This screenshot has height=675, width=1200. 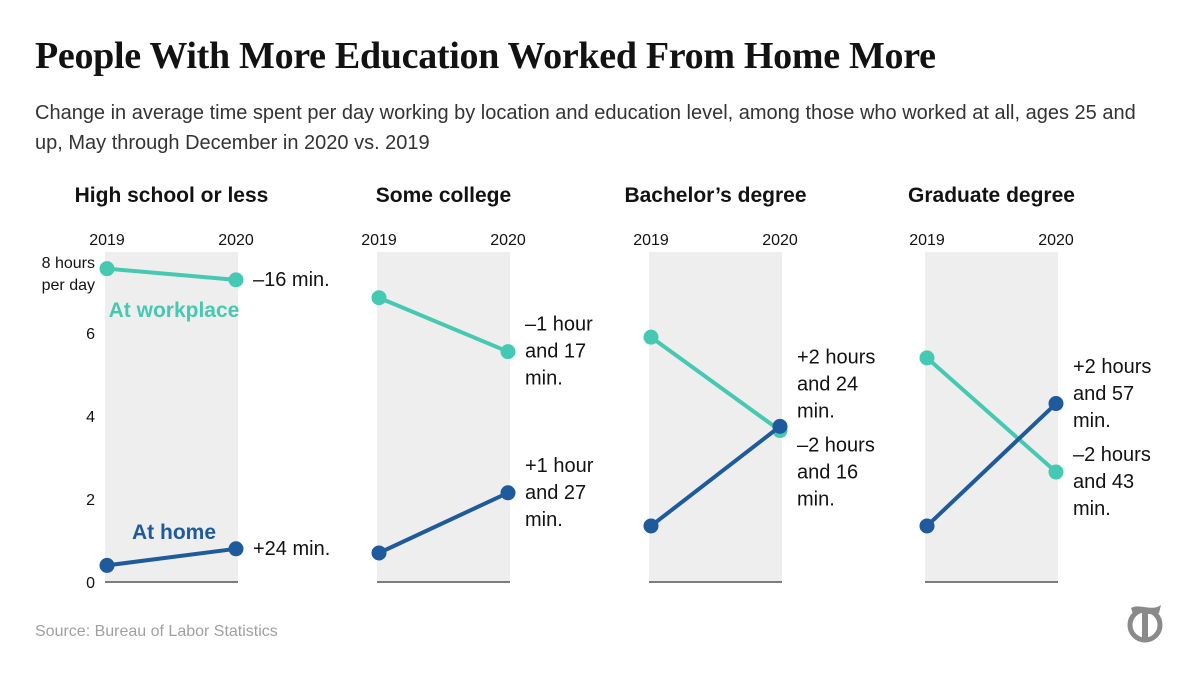 I want to click on panel-title: Bachelor’s degree, so click(x=715, y=195).